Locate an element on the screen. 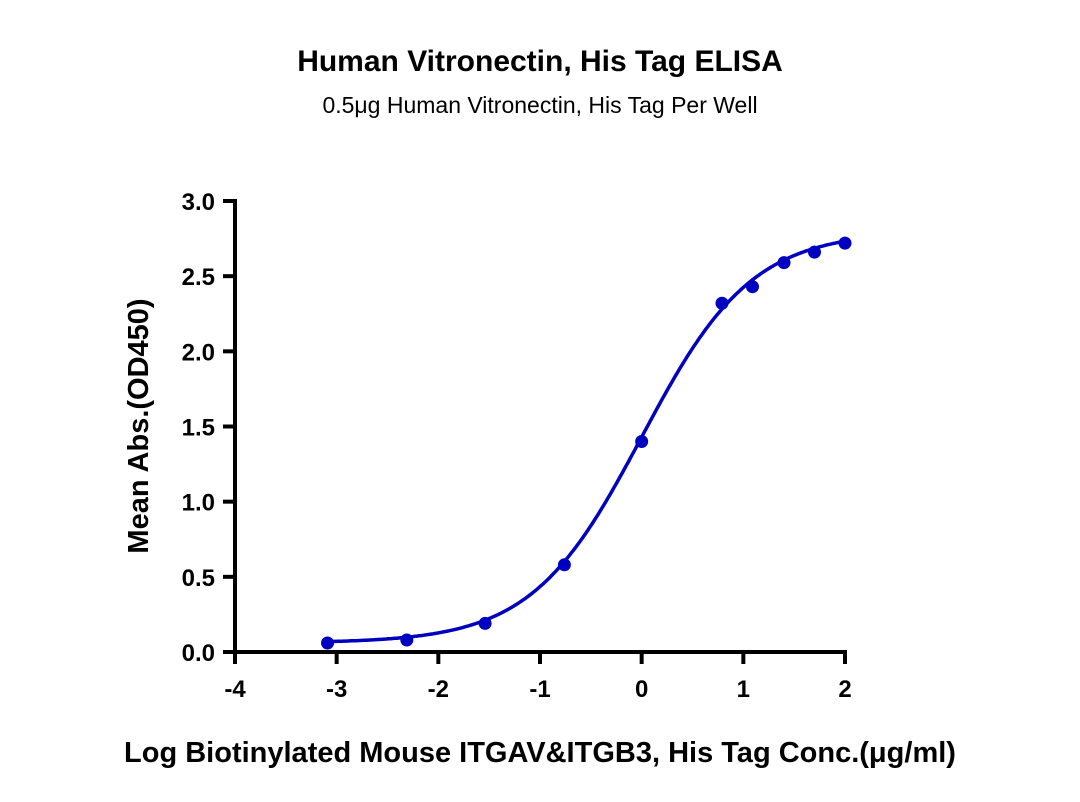 This screenshot has height=802, width=1080. chart-title: Human Vitronectin, His Tag ELISA is located at coordinates (540, 61).